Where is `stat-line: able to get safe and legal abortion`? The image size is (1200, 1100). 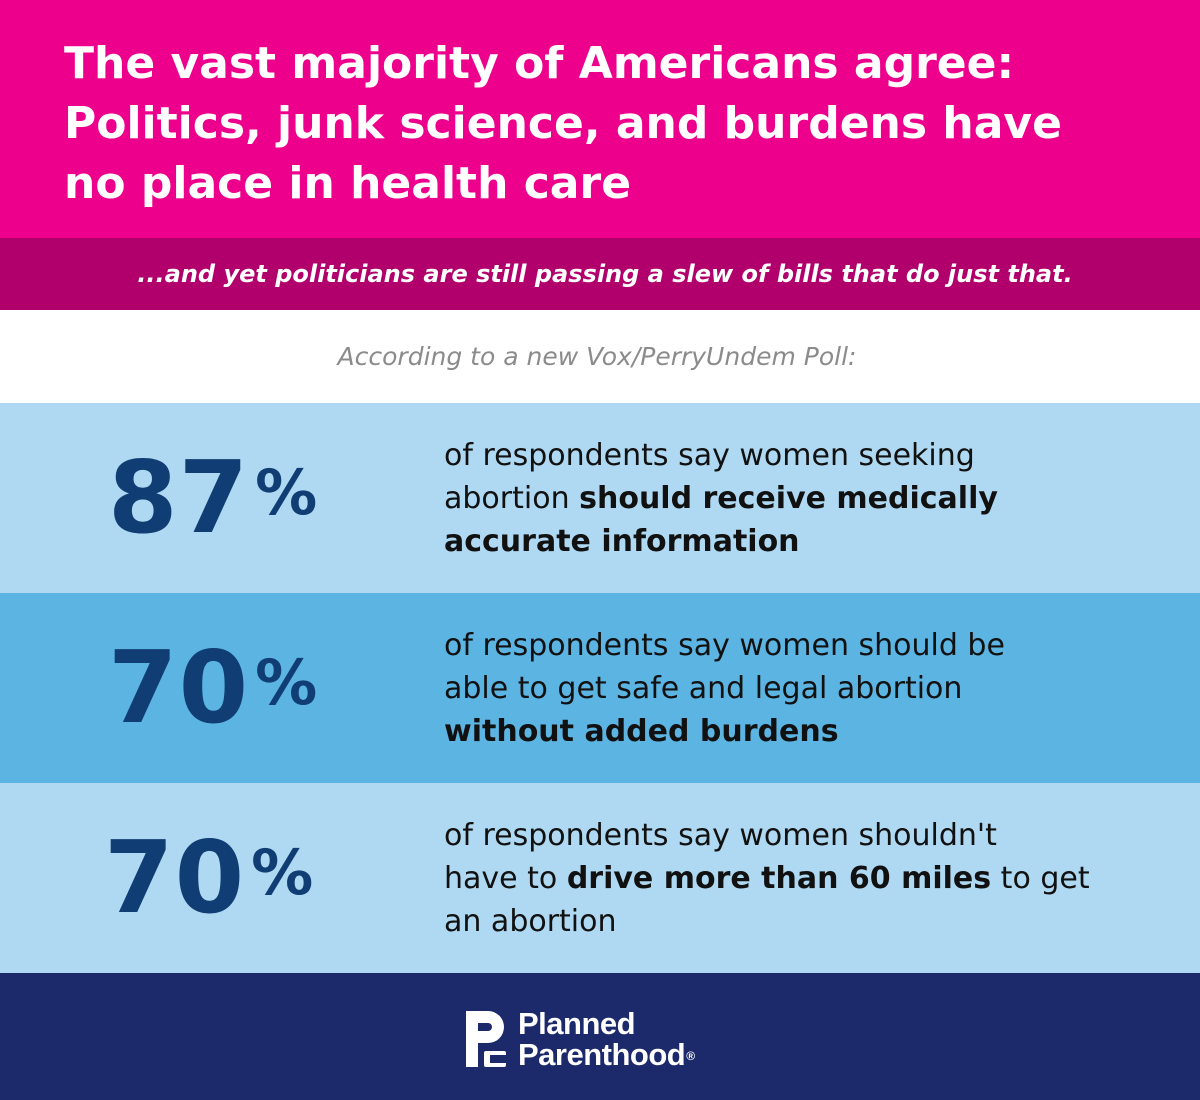 stat-line: able to get safe and legal abortion is located at coordinates (804, 688).